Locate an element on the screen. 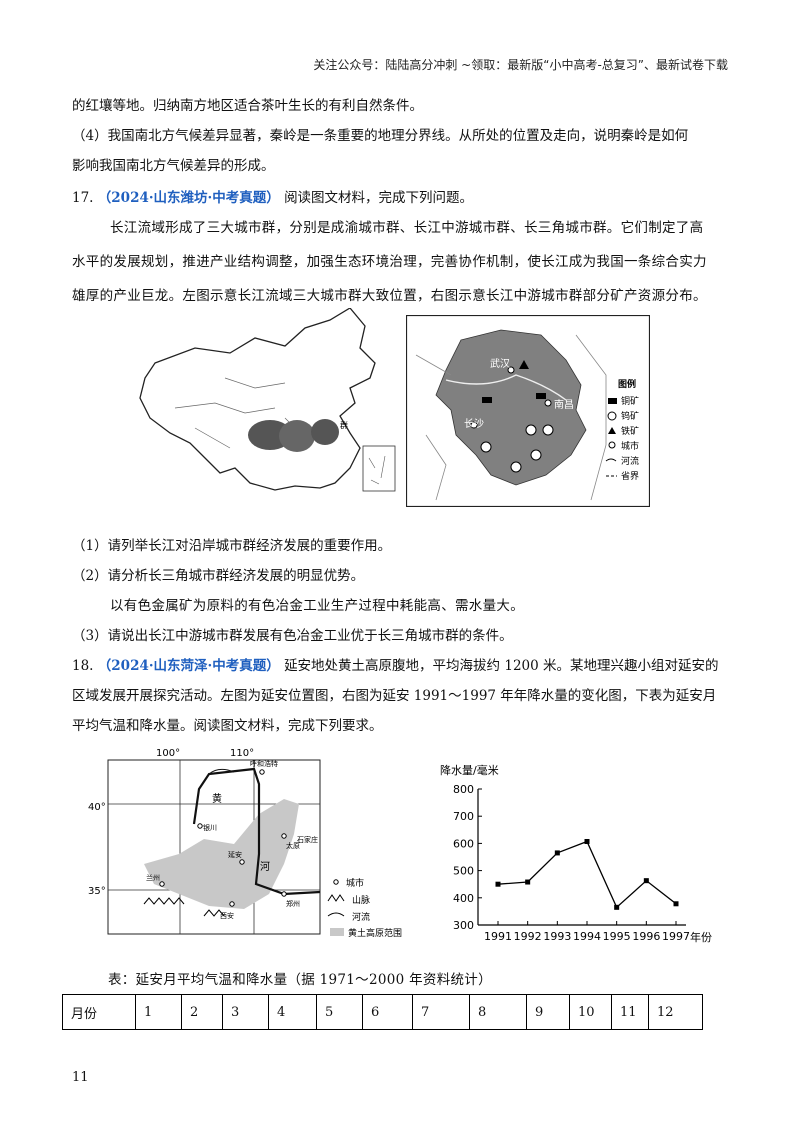 This screenshot has height=1132, width=800. legend-iron-icon is located at coordinates (612, 430).